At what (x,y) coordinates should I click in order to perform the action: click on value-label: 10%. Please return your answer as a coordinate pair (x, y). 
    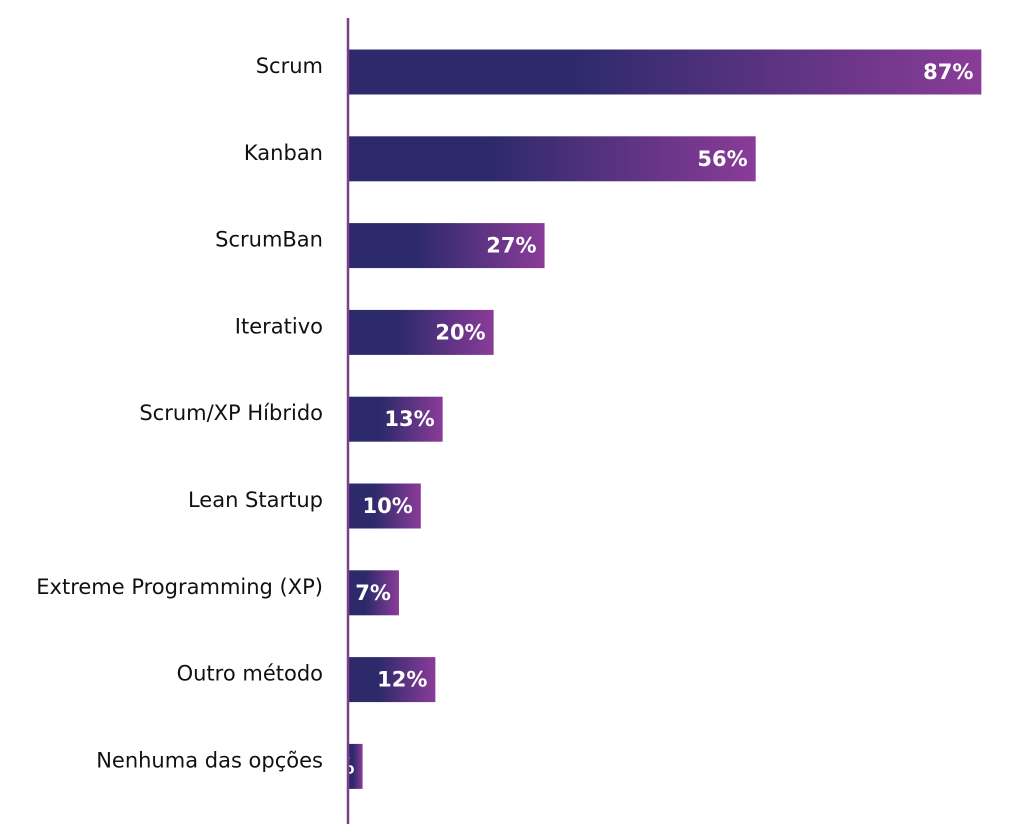
    Looking at the image, I should click on (388, 506).